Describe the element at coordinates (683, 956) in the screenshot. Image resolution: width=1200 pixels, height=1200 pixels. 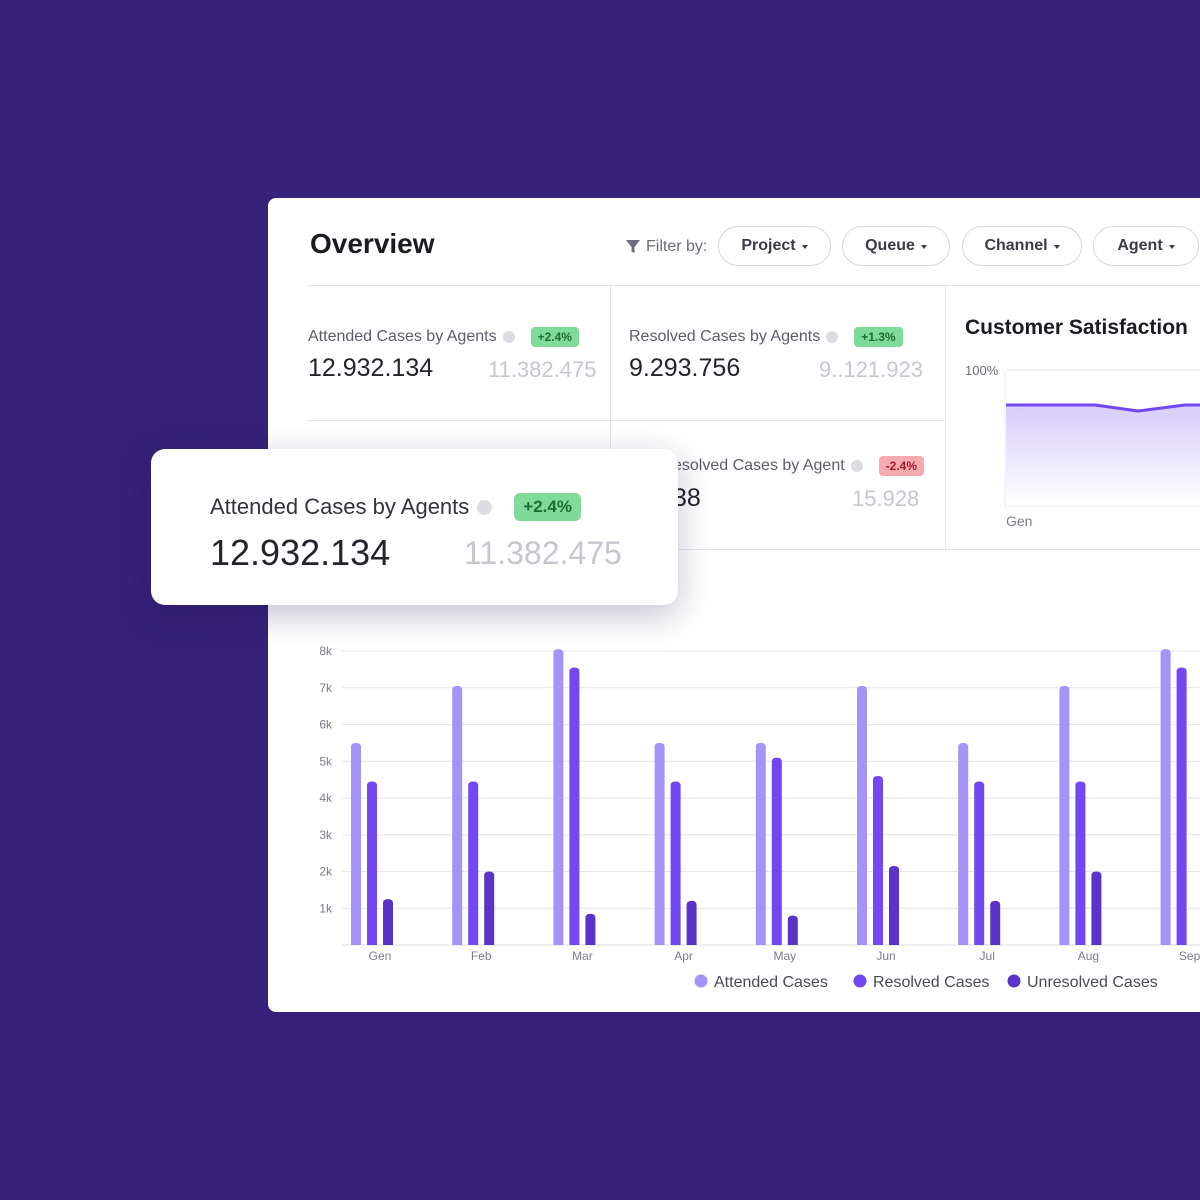
I see `chart-x-tick-label: Apr` at that location.